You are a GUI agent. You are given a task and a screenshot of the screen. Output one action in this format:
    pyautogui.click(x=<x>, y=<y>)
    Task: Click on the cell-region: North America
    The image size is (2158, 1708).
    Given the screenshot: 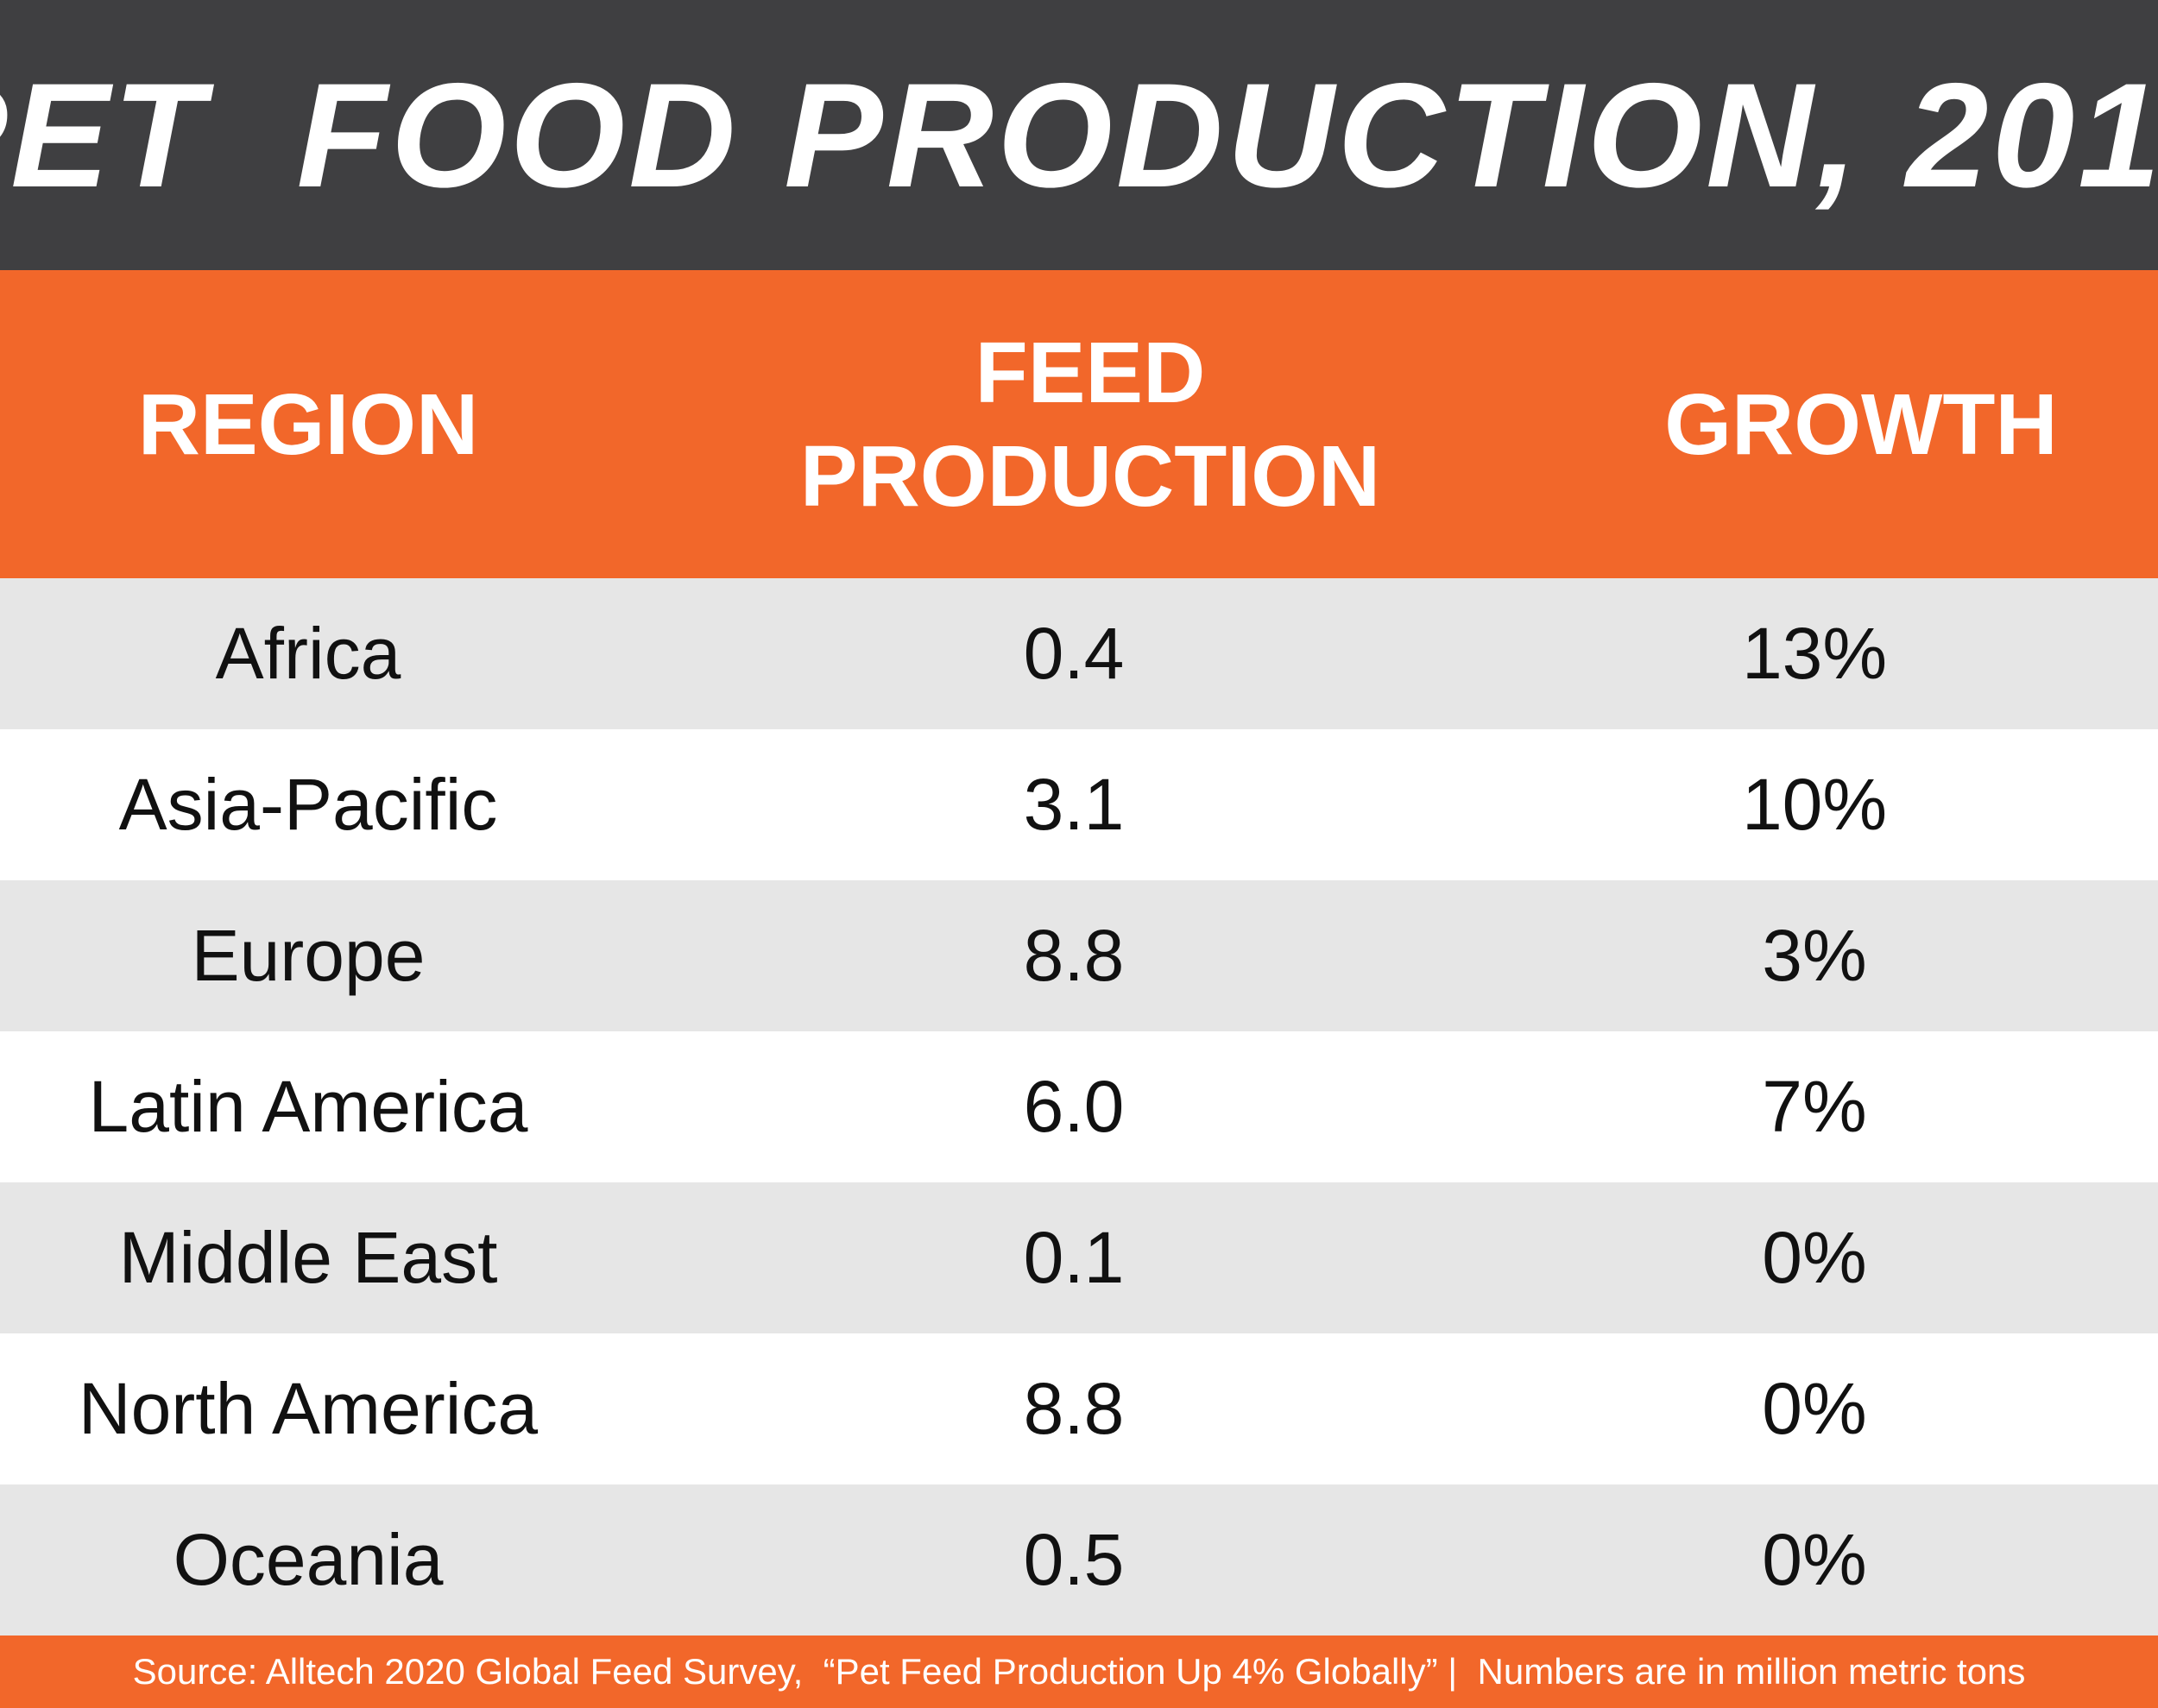 What is the action you would take?
    pyautogui.click(x=308, y=1408)
    